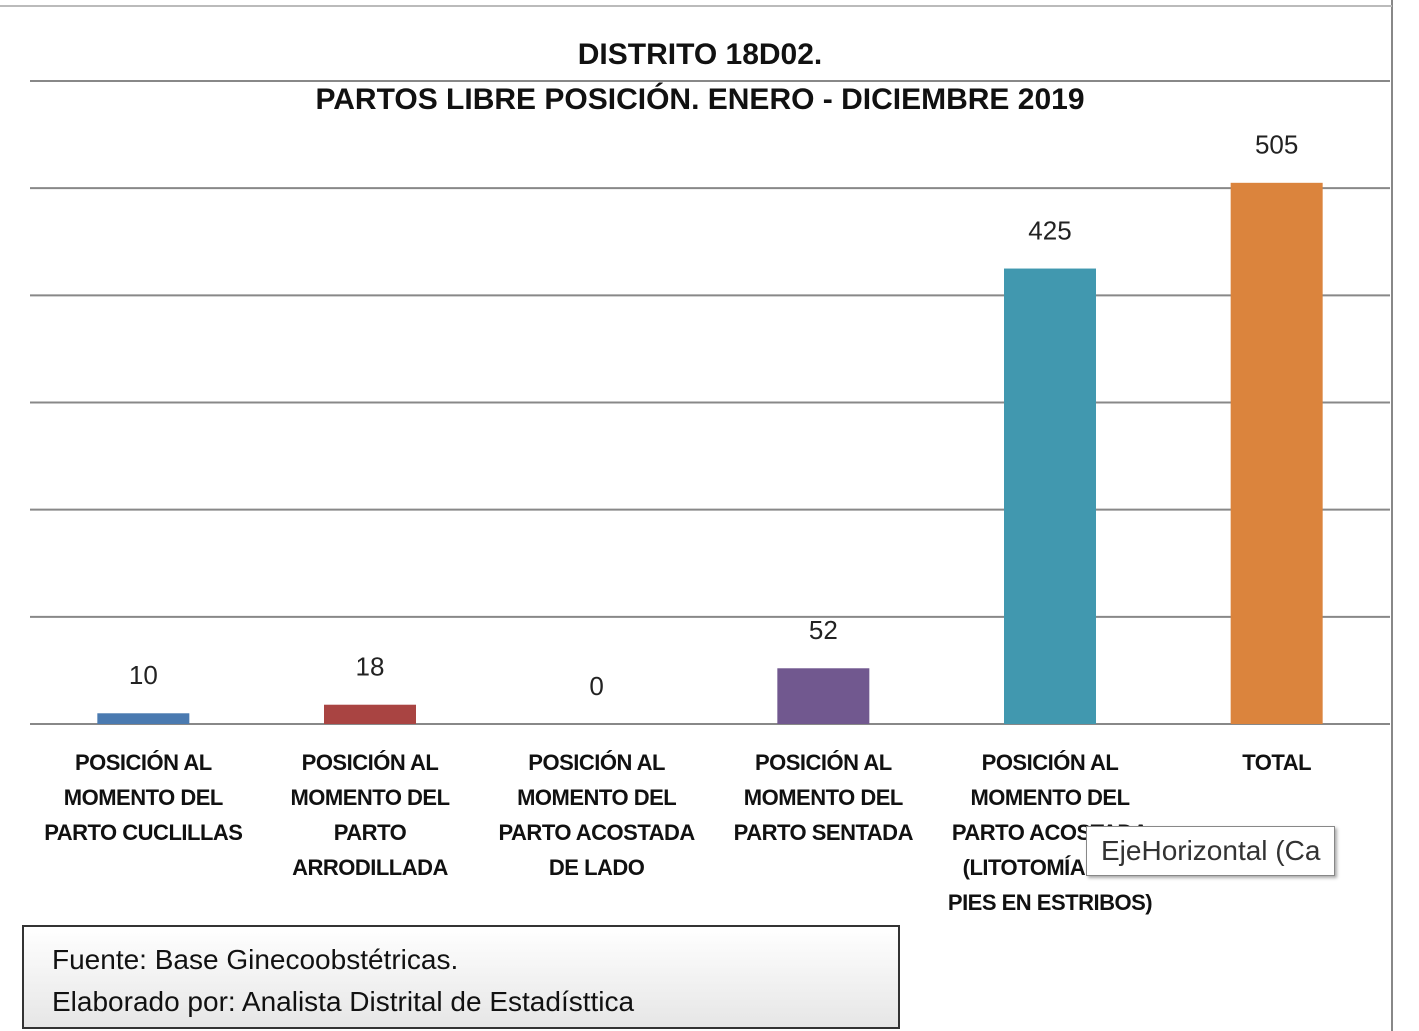 Image resolution: width=1419 pixels, height=1031 pixels. Describe the element at coordinates (596, 686) in the screenshot. I see `value-label: 0` at that location.